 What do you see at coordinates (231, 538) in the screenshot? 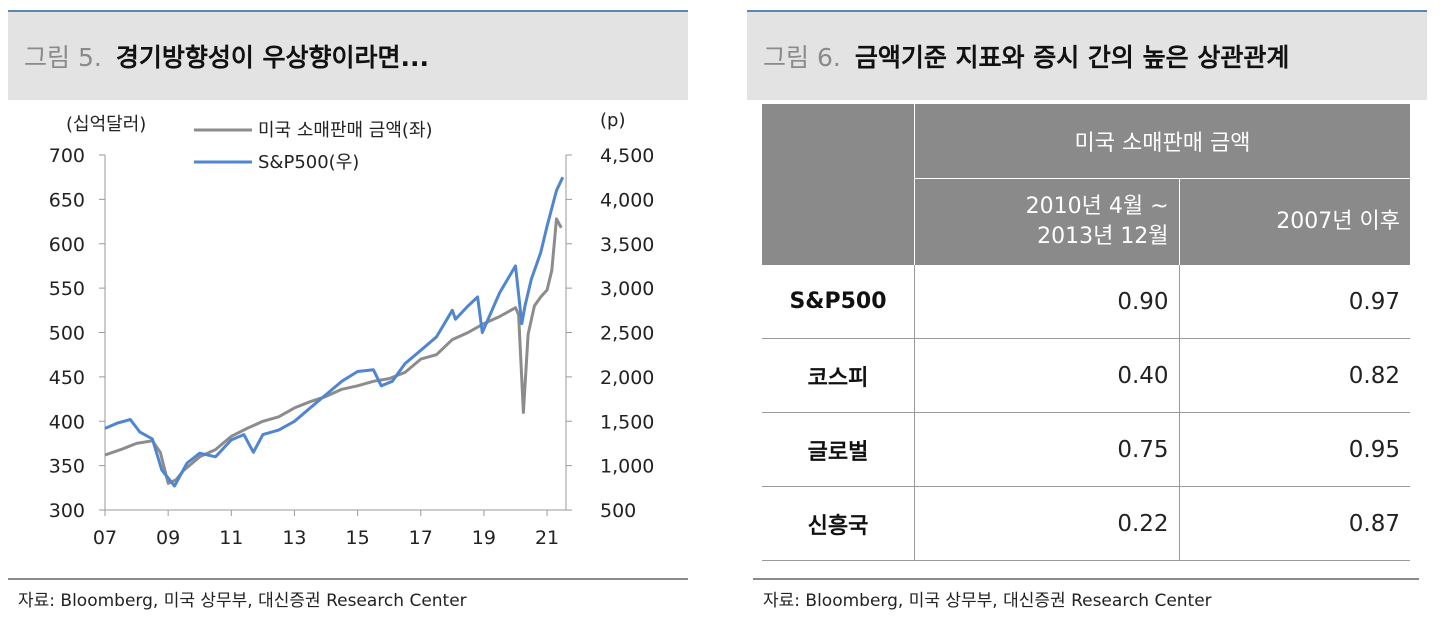
I see `x-tick-label: 11` at bounding box center [231, 538].